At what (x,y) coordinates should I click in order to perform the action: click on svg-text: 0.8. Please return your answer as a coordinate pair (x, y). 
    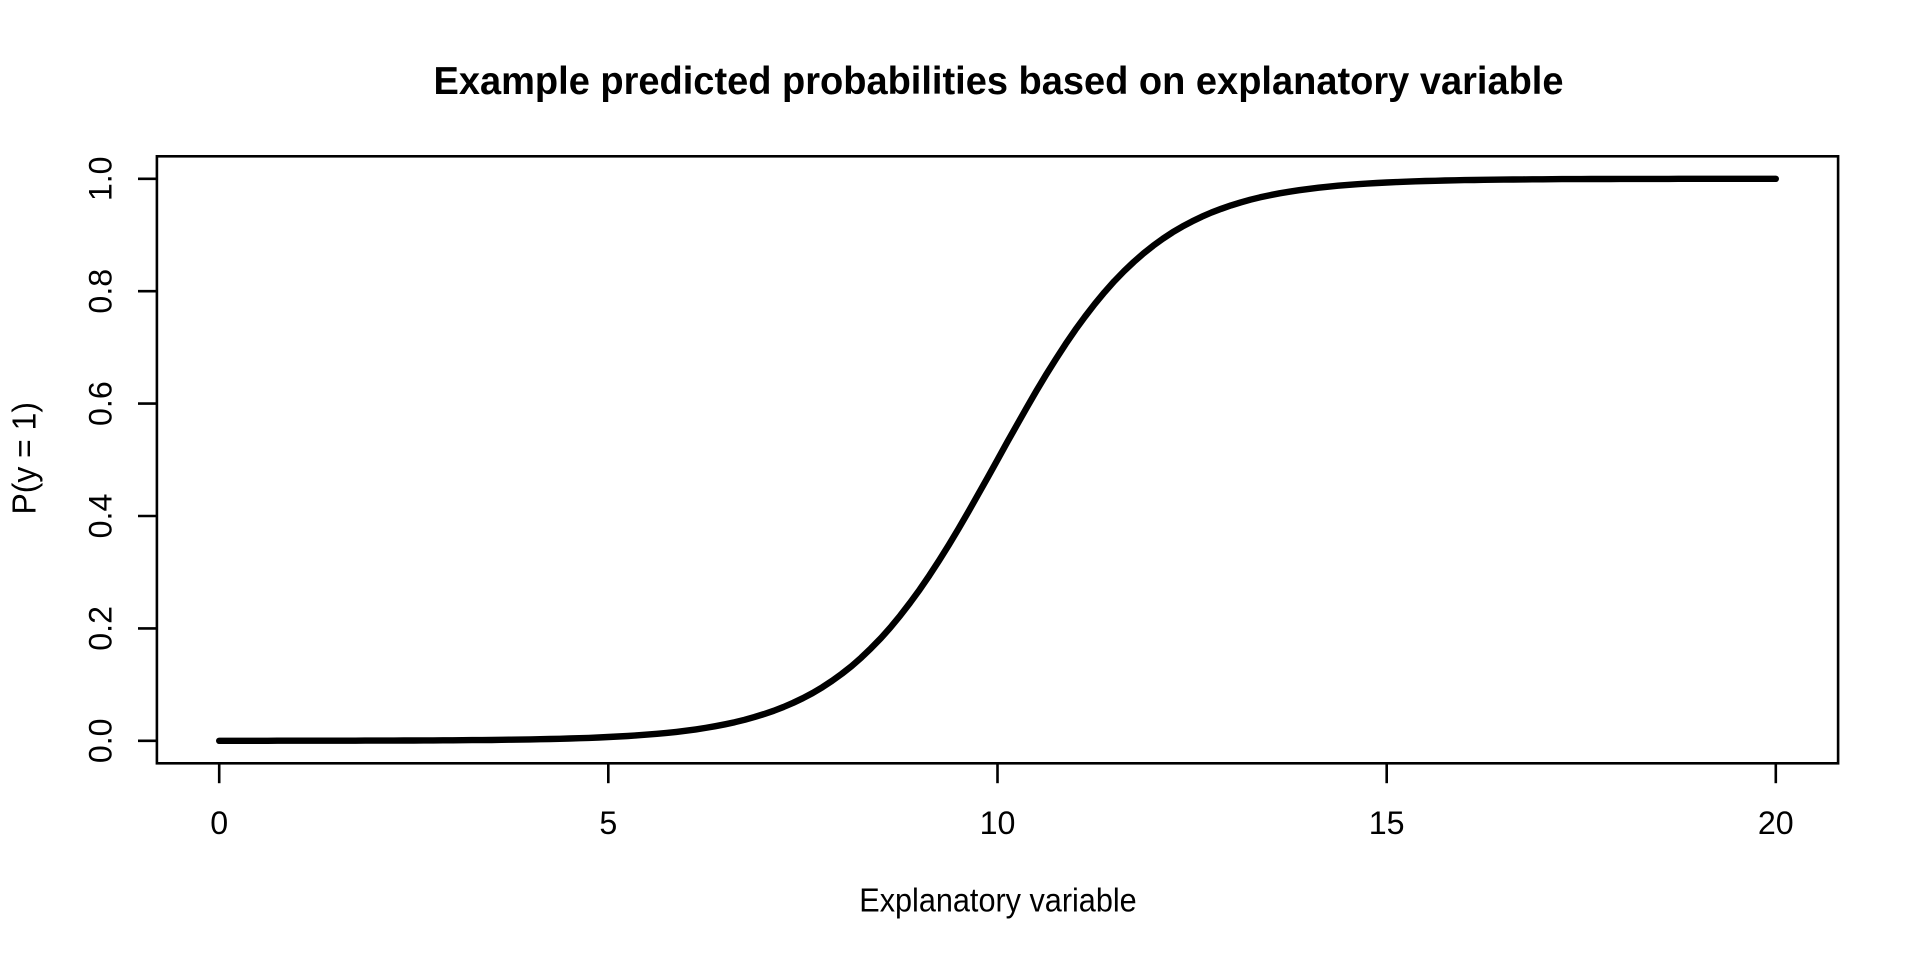
    Looking at the image, I should click on (101, 291).